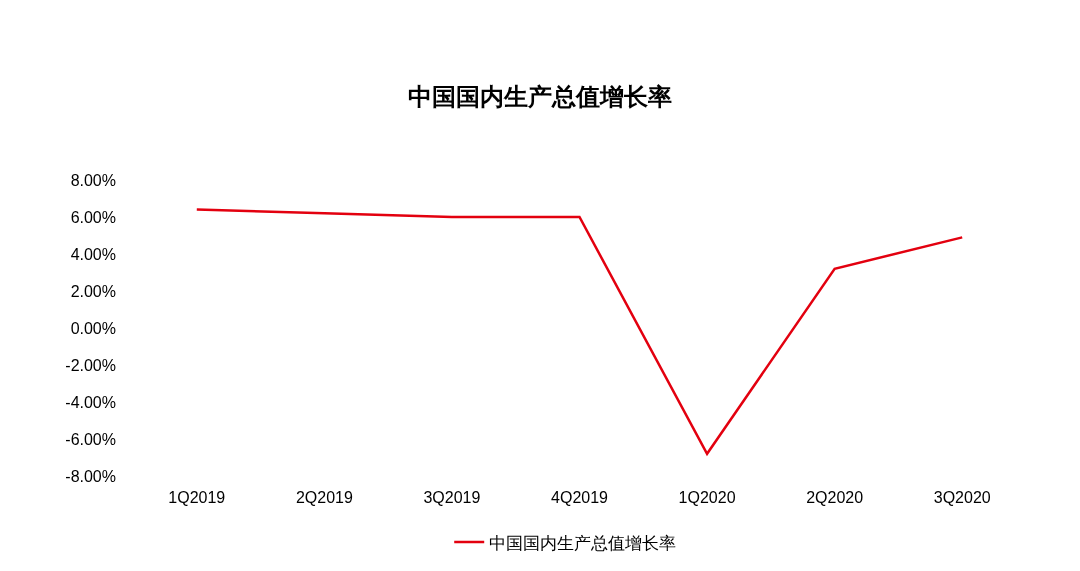 The width and height of the screenshot is (1080, 571). What do you see at coordinates (90, 476) in the screenshot?
I see `y-tick-label: -8.00%` at bounding box center [90, 476].